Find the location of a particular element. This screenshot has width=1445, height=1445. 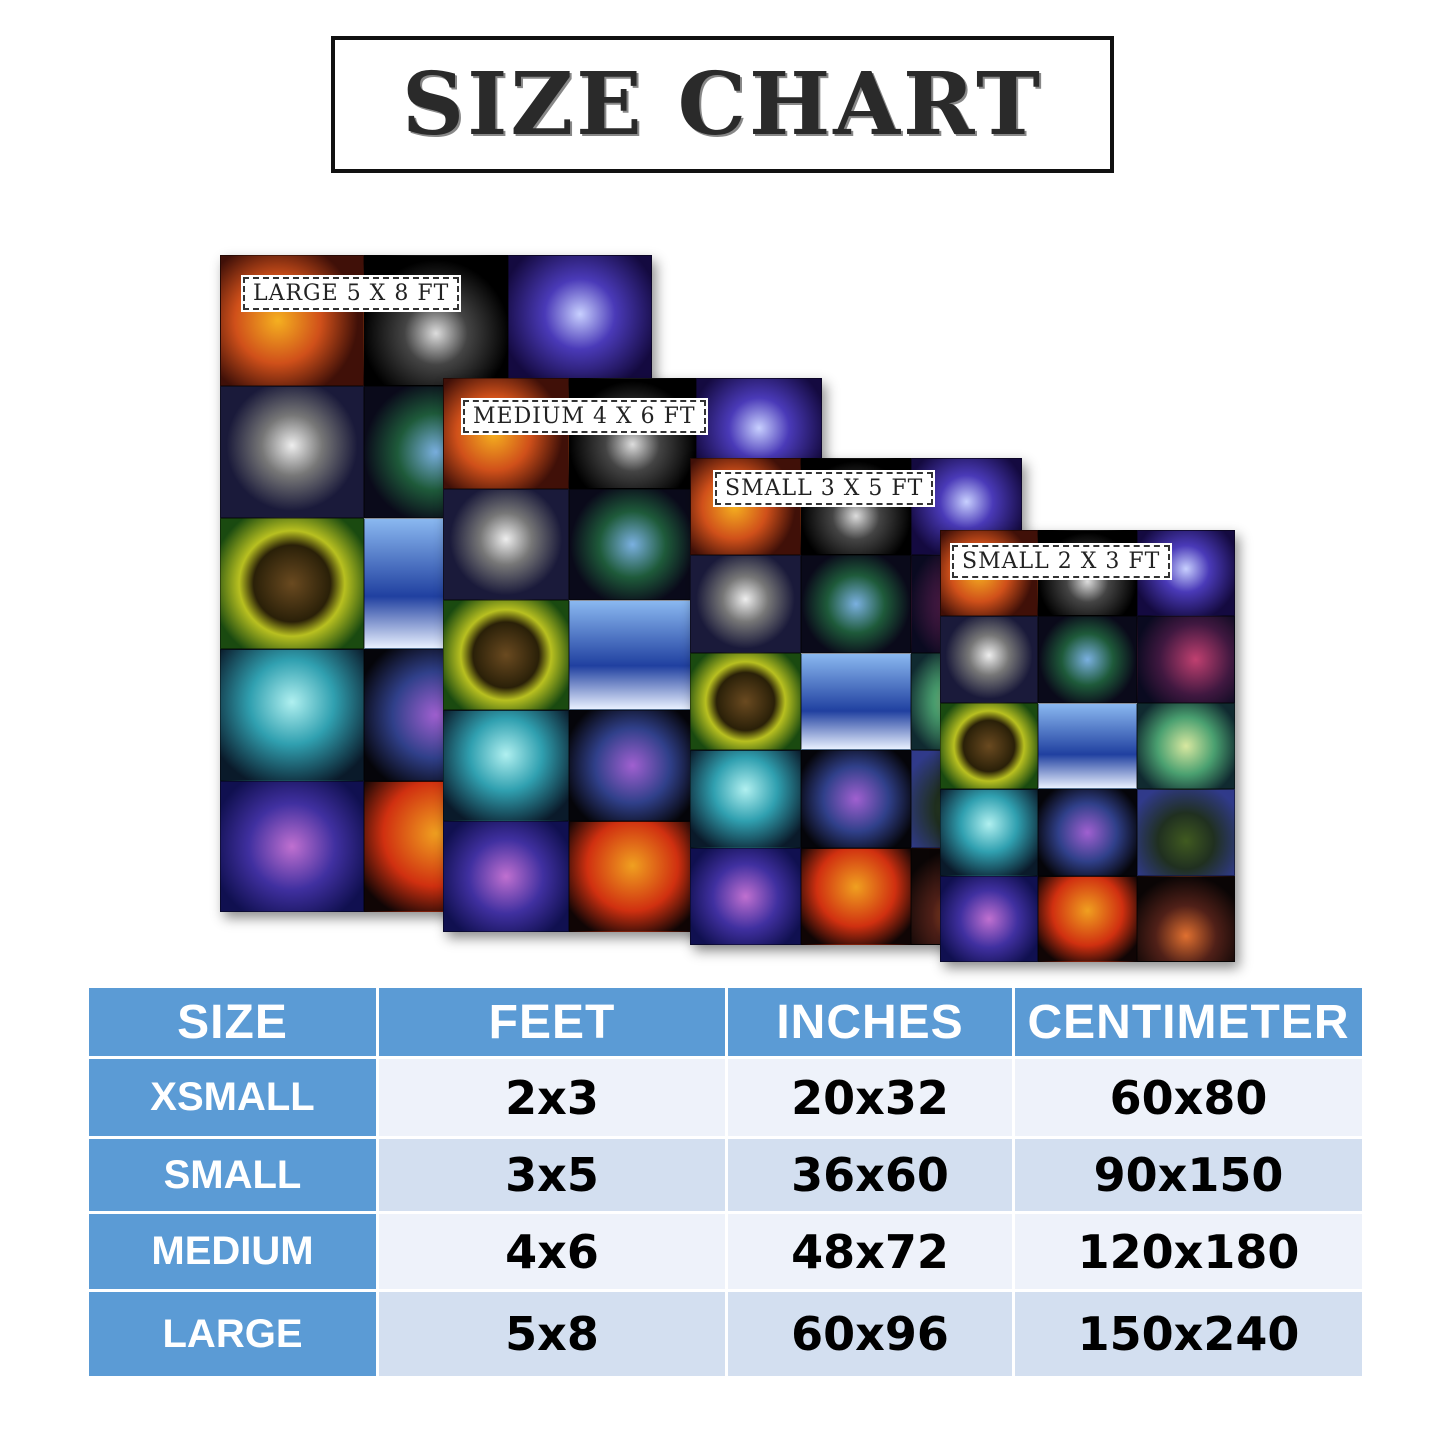

title-box: SIZE CHART is located at coordinates (722, 104).